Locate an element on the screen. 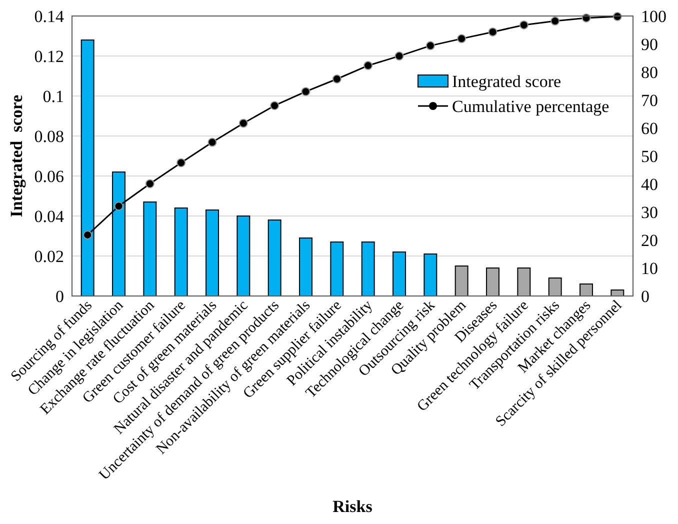  y2-tick-label: 70 is located at coordinates (649, 100).